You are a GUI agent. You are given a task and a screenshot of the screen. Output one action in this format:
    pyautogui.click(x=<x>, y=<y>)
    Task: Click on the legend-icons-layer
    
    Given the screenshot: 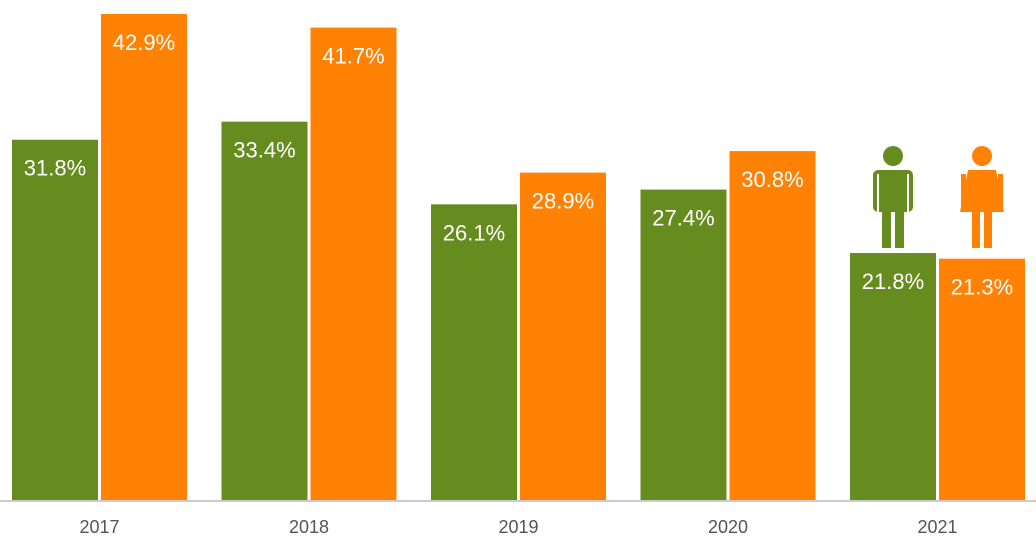 What is the action you would take?
    pyautogui.click(x=938, y=197)
    